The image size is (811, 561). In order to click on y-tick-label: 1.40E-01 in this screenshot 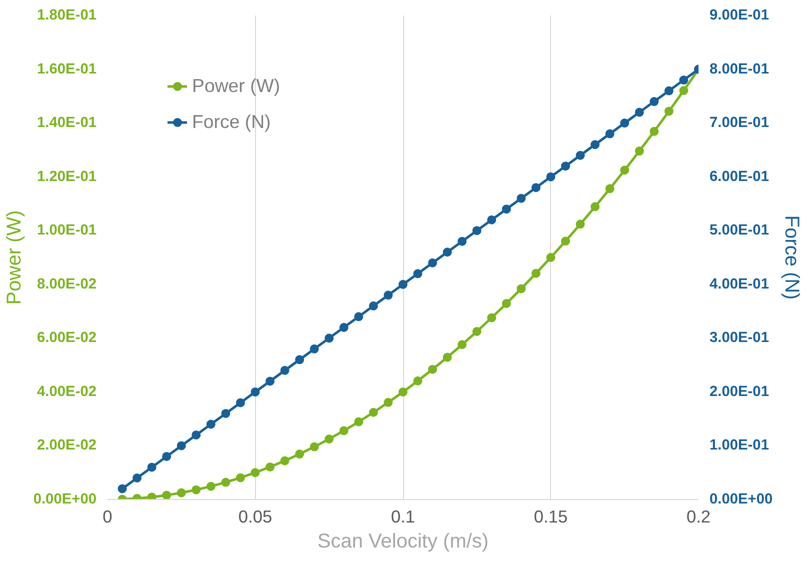, I will do `click(66, 123)`.